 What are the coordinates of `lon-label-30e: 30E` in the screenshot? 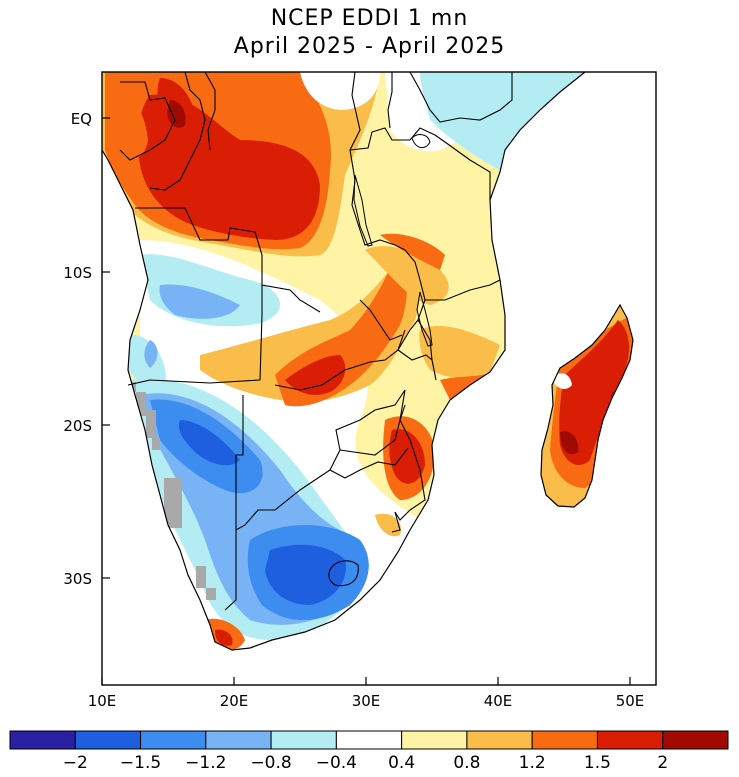 It's located at (366, 701).